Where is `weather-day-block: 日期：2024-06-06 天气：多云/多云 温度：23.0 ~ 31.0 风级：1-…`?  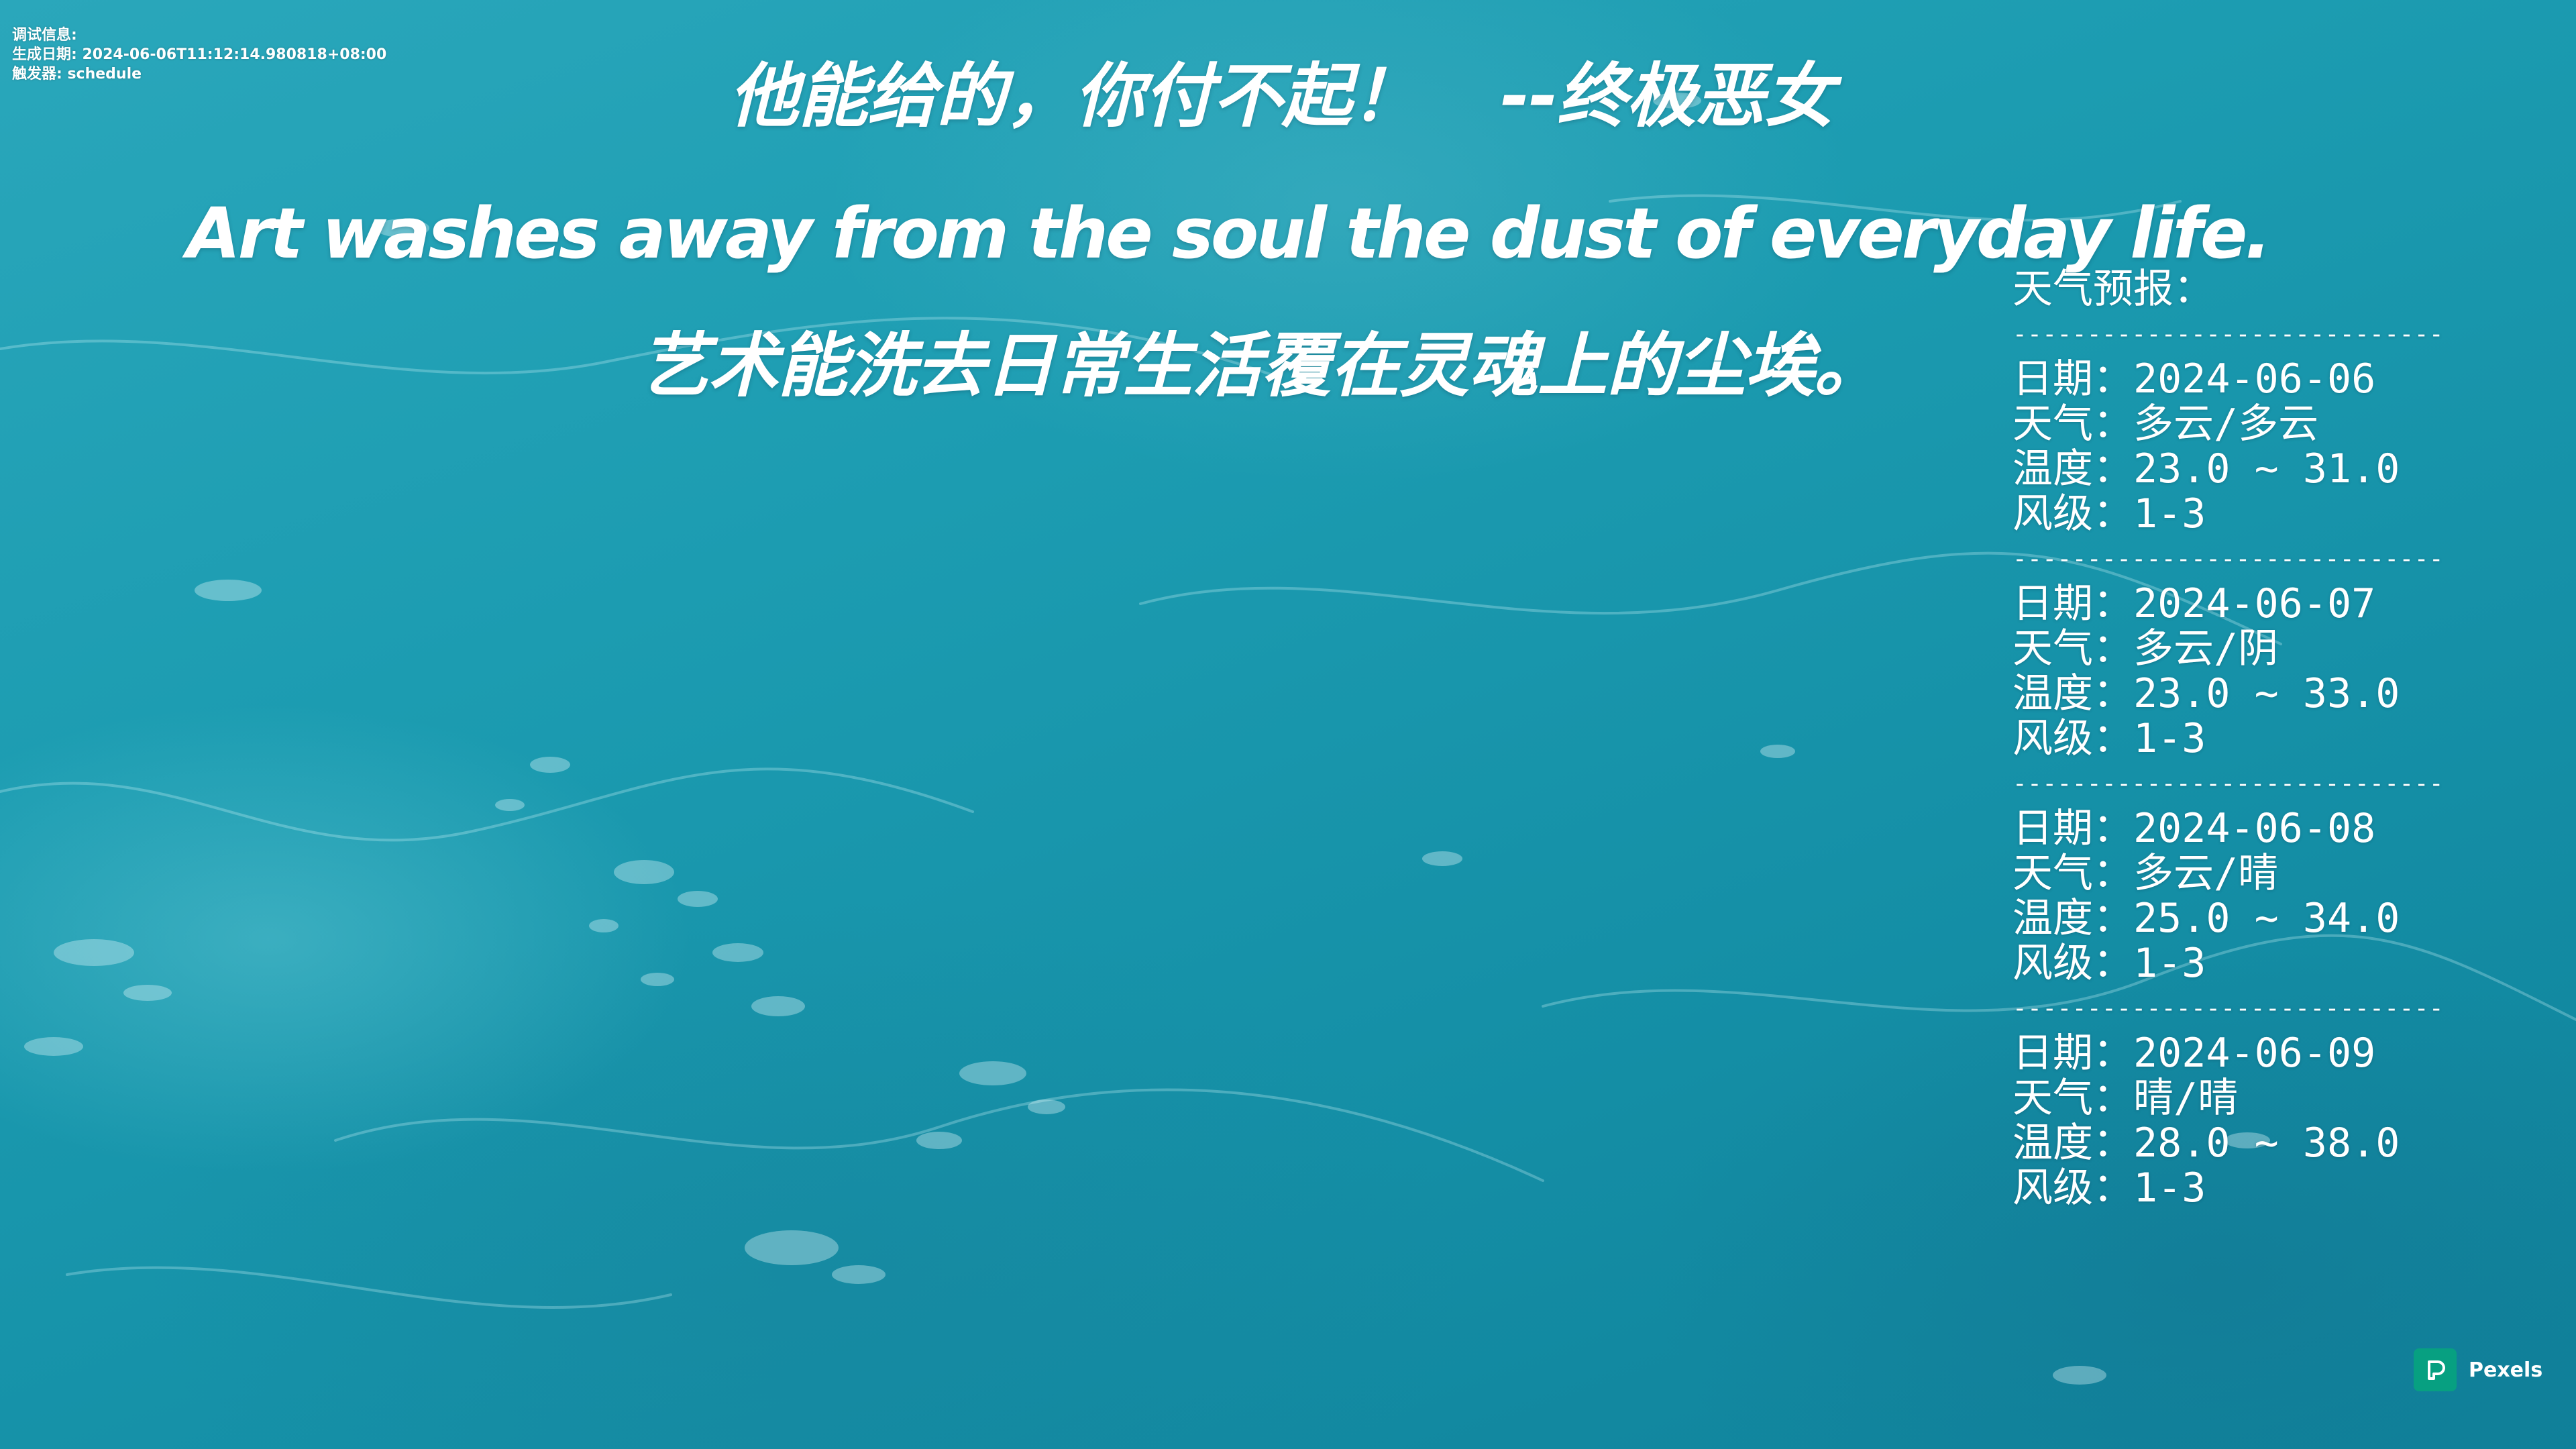
weather-day-block: 日期：2024-06-06 天气：多云/多云 温度：23.0 ~ 31.0 风级：1-… is located at coordinates (2227, 447).